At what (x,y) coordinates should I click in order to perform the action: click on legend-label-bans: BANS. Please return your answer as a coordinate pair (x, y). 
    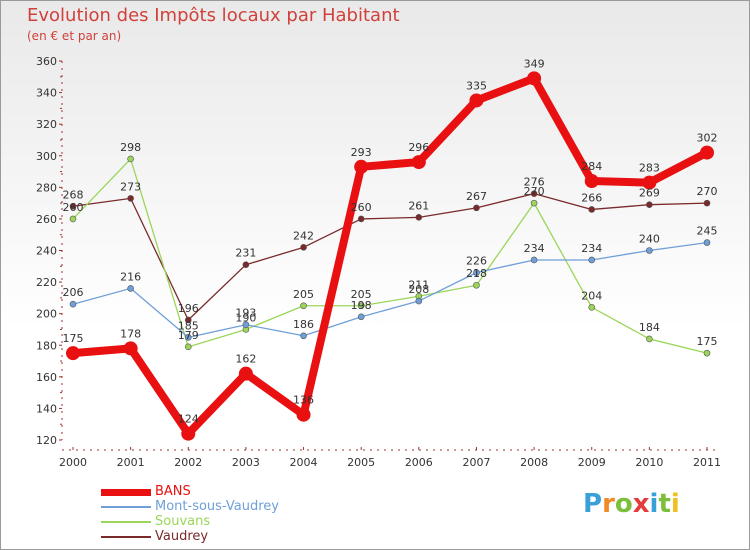
    Looking at the image, I should click on (173, 491).